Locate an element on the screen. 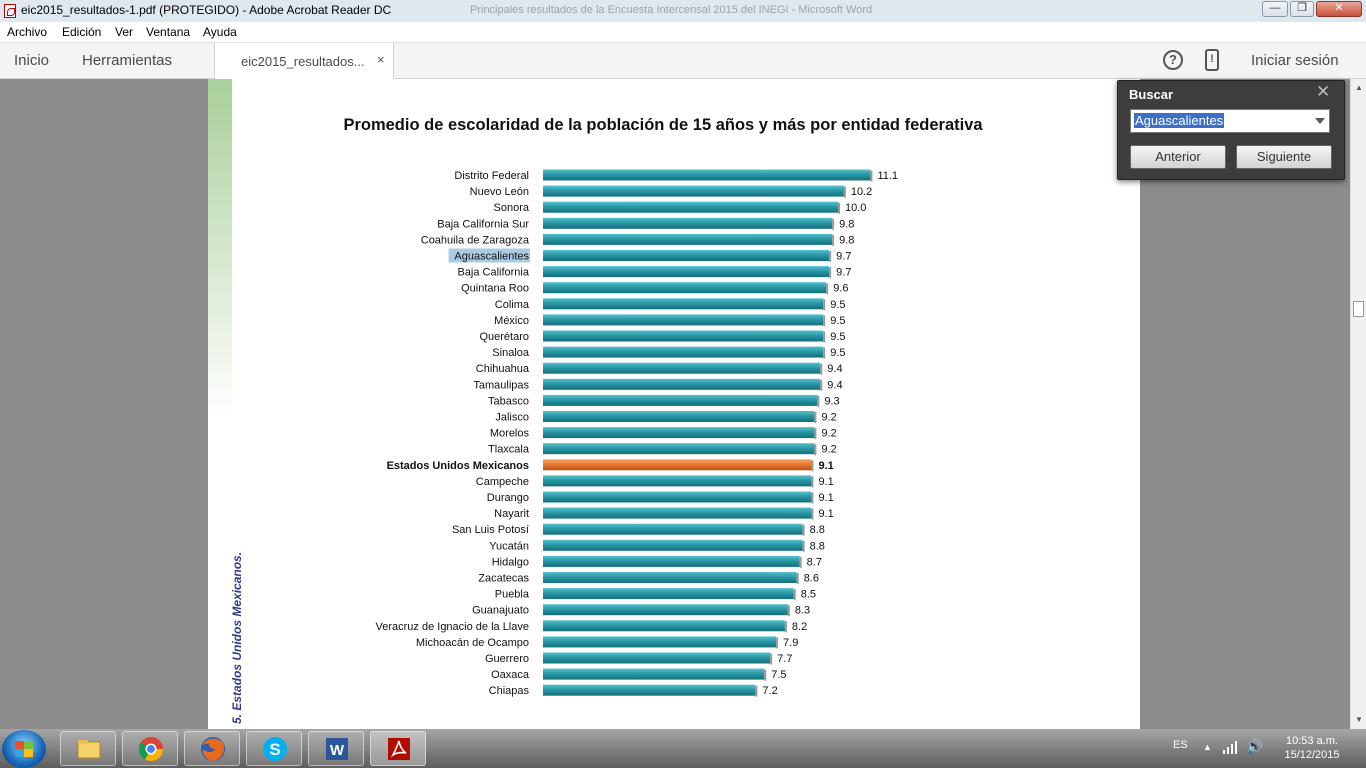 The width and height of the screenshot is (1366, 768). find-close-icon: ✕ is located at coordinates (1323, 91).